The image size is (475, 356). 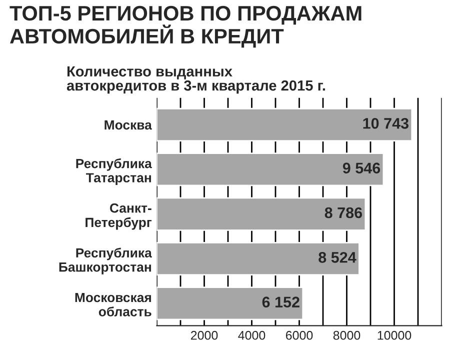 I want to click on data-label: 10 743, so click(x=385, y=123).